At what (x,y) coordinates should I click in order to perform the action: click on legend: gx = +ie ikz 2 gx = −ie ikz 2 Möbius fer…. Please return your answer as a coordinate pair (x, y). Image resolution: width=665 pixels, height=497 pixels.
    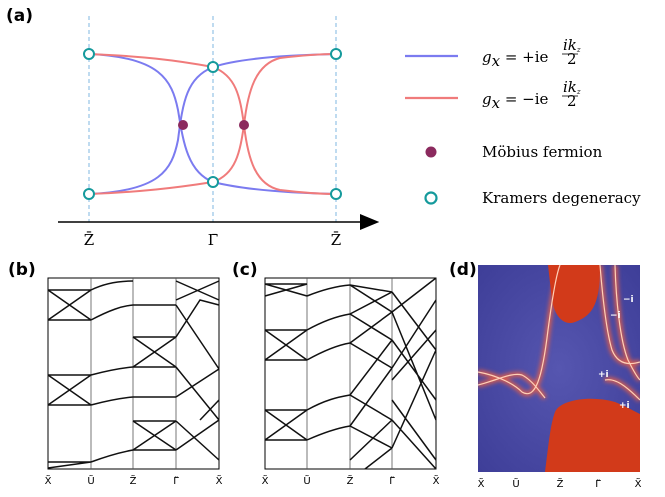
    Looking at the image, I should click on (523, 121).